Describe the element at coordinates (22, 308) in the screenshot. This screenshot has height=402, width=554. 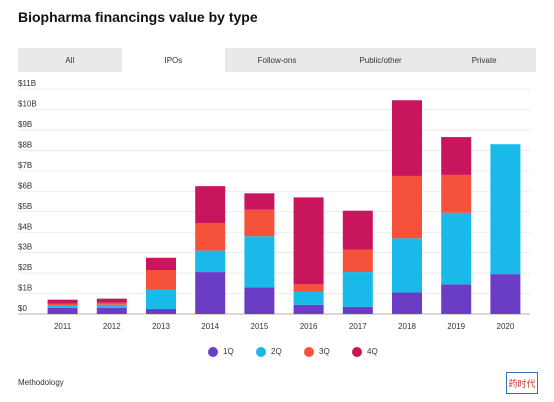
I see `y-tick-label: $0` at that location.